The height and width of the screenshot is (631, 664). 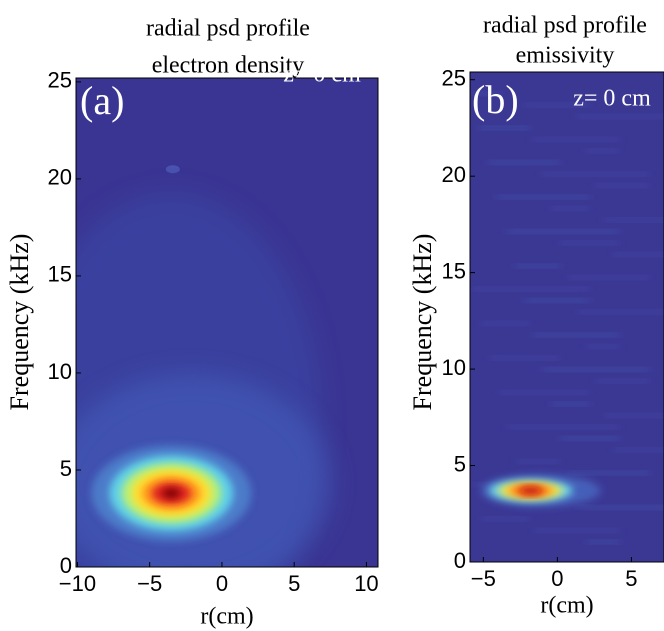 What do you see at coordinates (366, 583) in the screenshot?
I see `x-tick-label: 10` at bounding box center [366, 583].